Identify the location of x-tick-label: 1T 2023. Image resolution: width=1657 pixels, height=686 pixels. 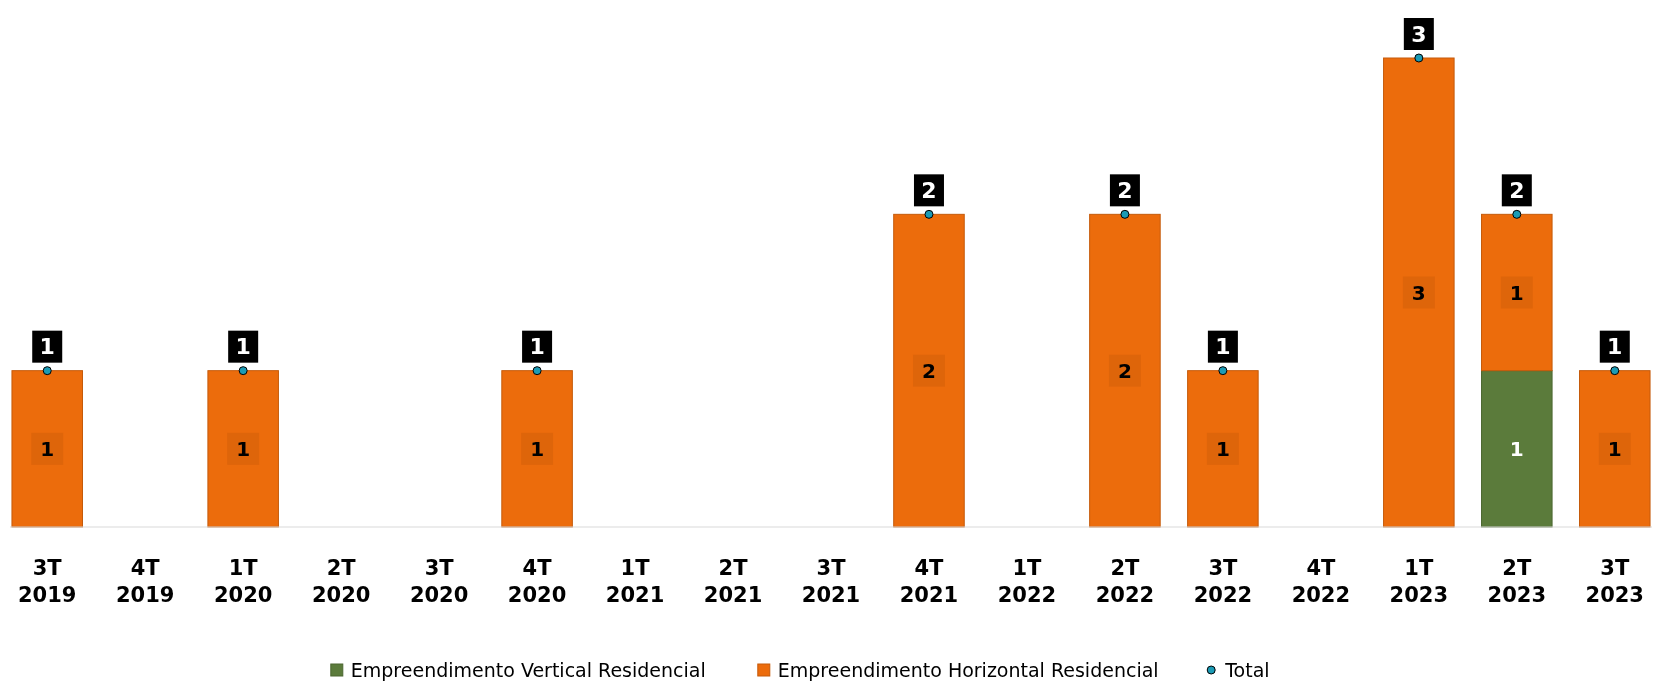
(1419, 581).